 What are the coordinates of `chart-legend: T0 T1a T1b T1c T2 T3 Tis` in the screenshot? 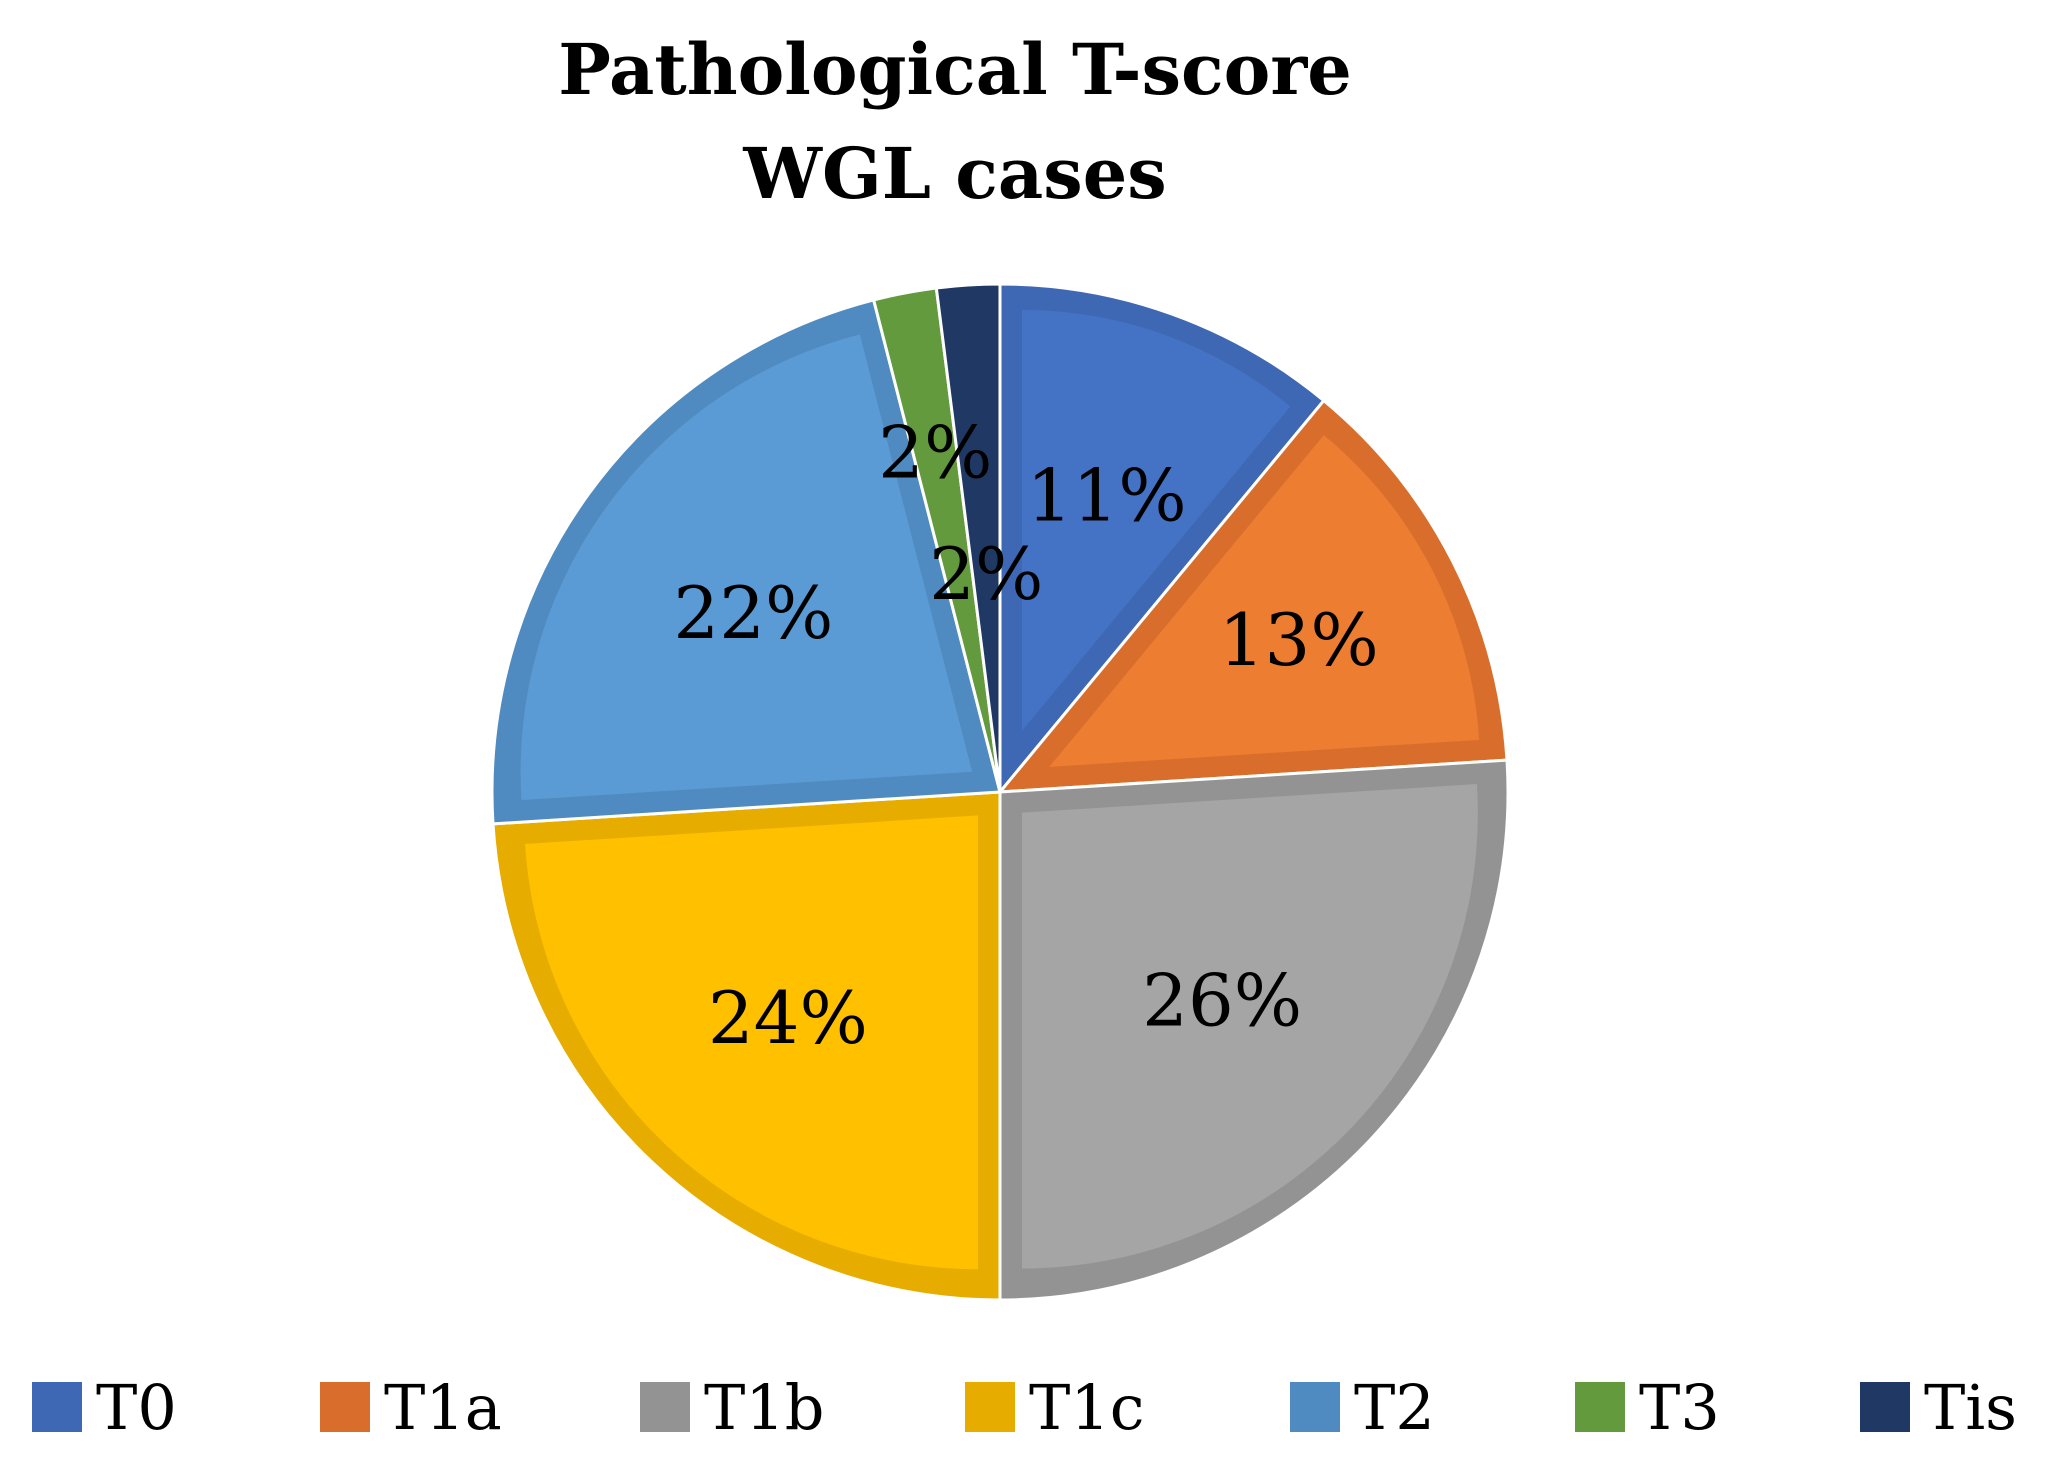 It's located at (1030, 1407).